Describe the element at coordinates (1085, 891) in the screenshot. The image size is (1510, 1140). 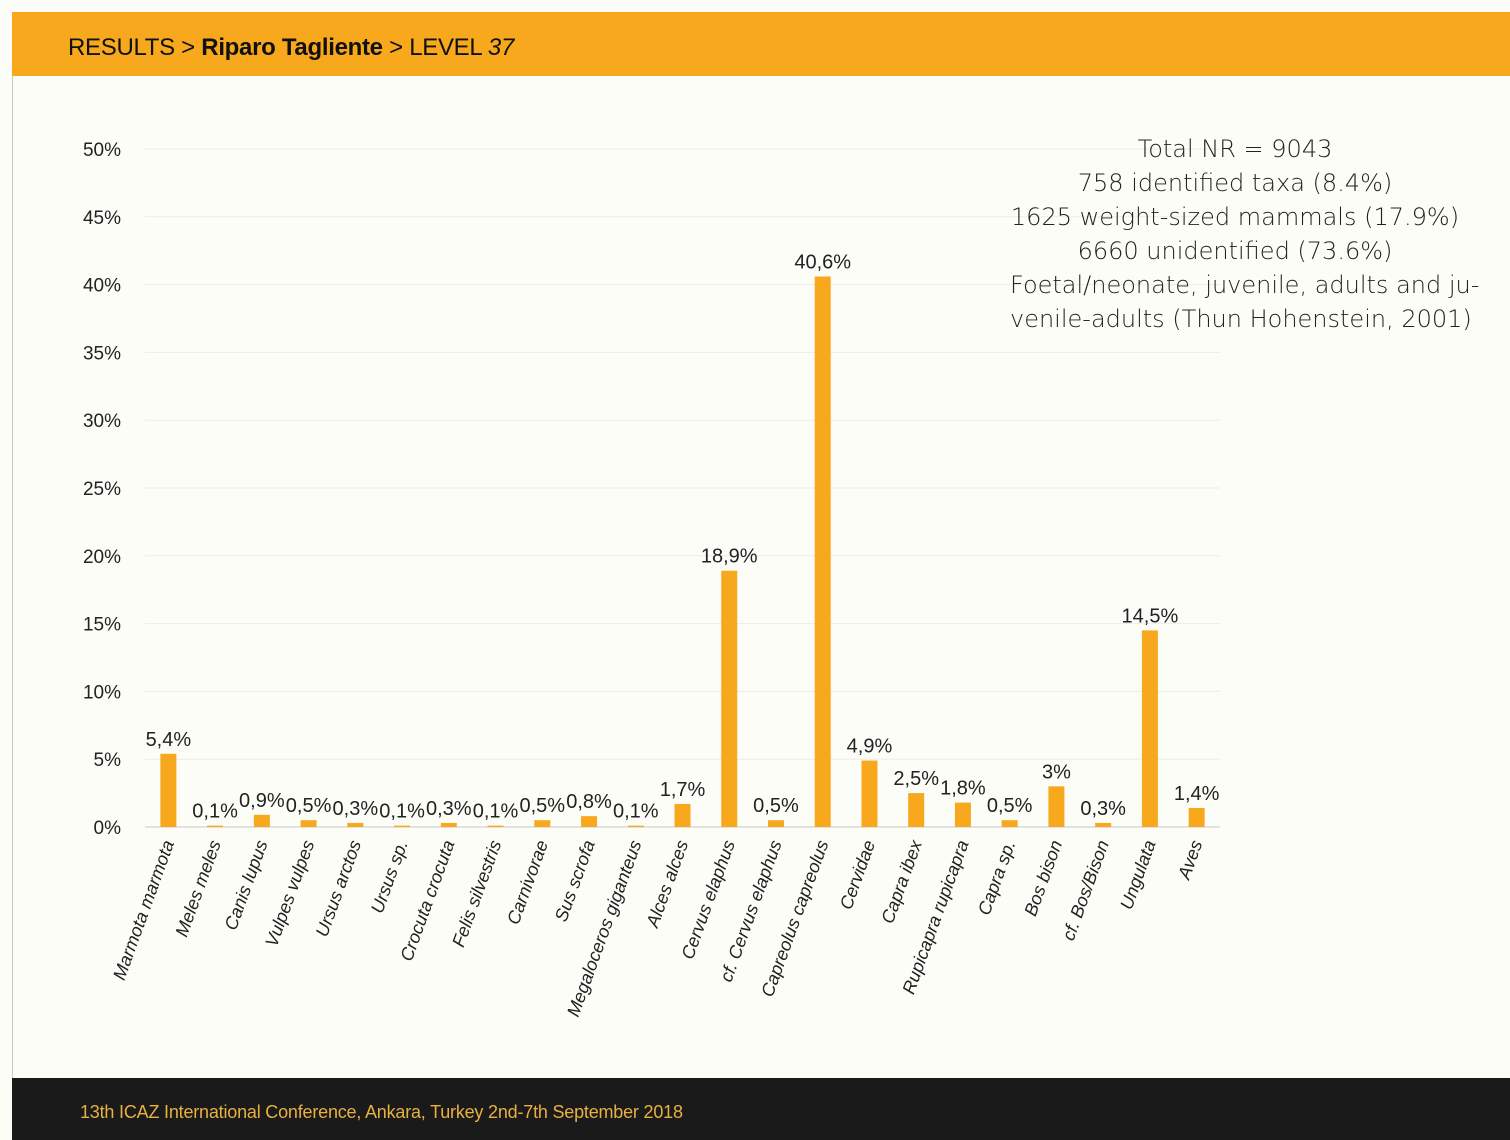
I see `category-label: cf. Bos/Bison` at that location.